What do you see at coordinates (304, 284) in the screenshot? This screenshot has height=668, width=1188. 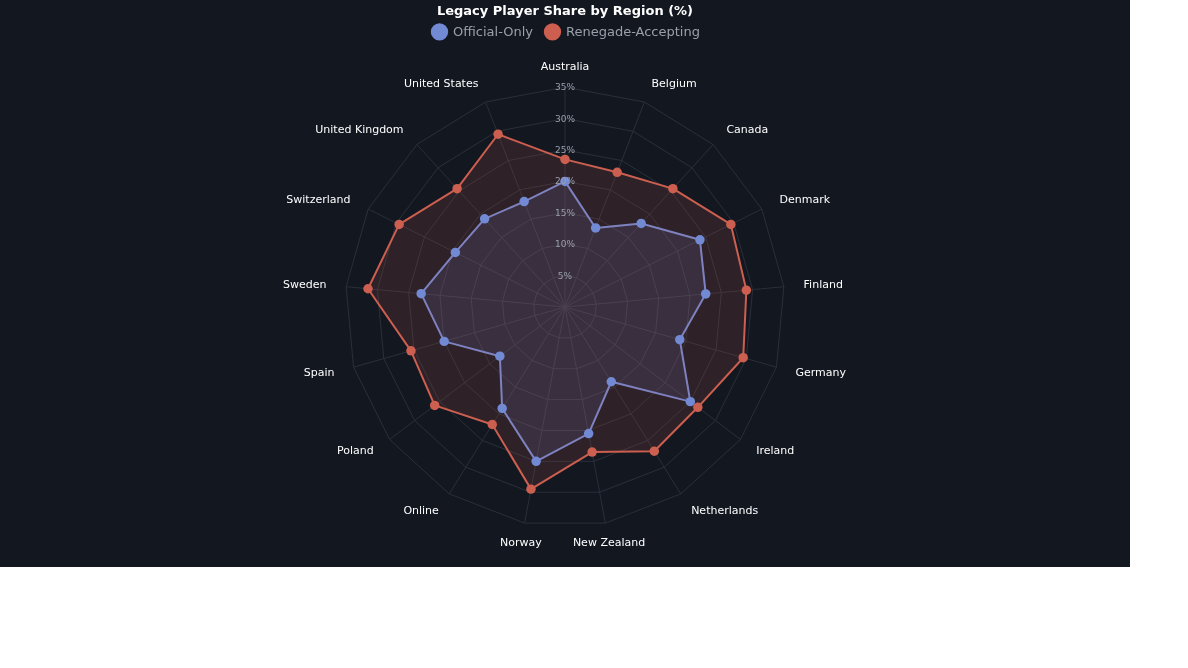 I see `spoke-label: Sweden` at bounding box center [304, 284].